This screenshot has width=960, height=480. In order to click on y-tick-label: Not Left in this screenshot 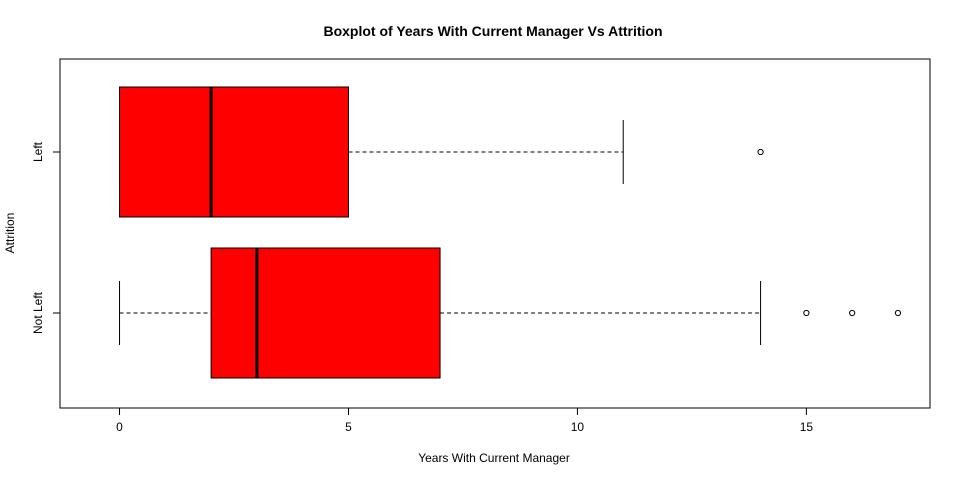, I will do `click(38, 312)`.